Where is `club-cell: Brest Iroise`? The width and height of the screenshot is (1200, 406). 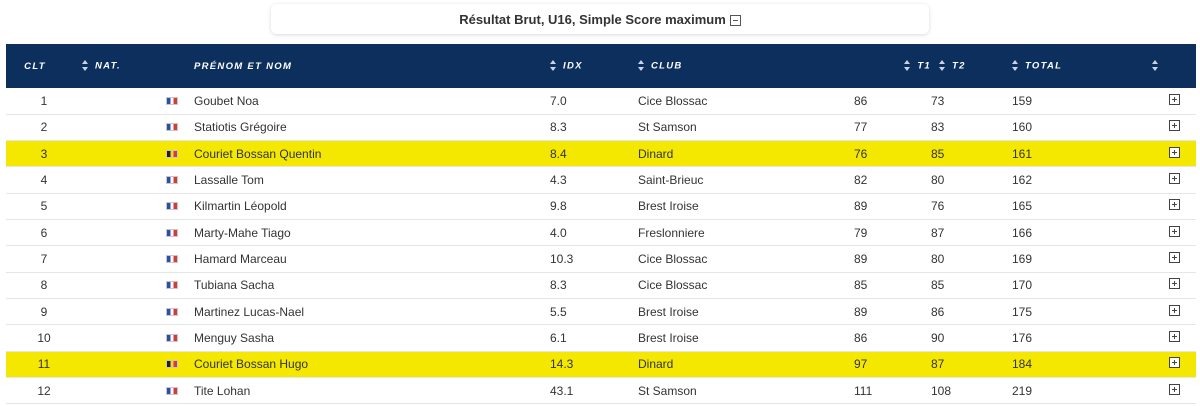 club-cell: Brest Iroise is located at coordinates (668, 338).